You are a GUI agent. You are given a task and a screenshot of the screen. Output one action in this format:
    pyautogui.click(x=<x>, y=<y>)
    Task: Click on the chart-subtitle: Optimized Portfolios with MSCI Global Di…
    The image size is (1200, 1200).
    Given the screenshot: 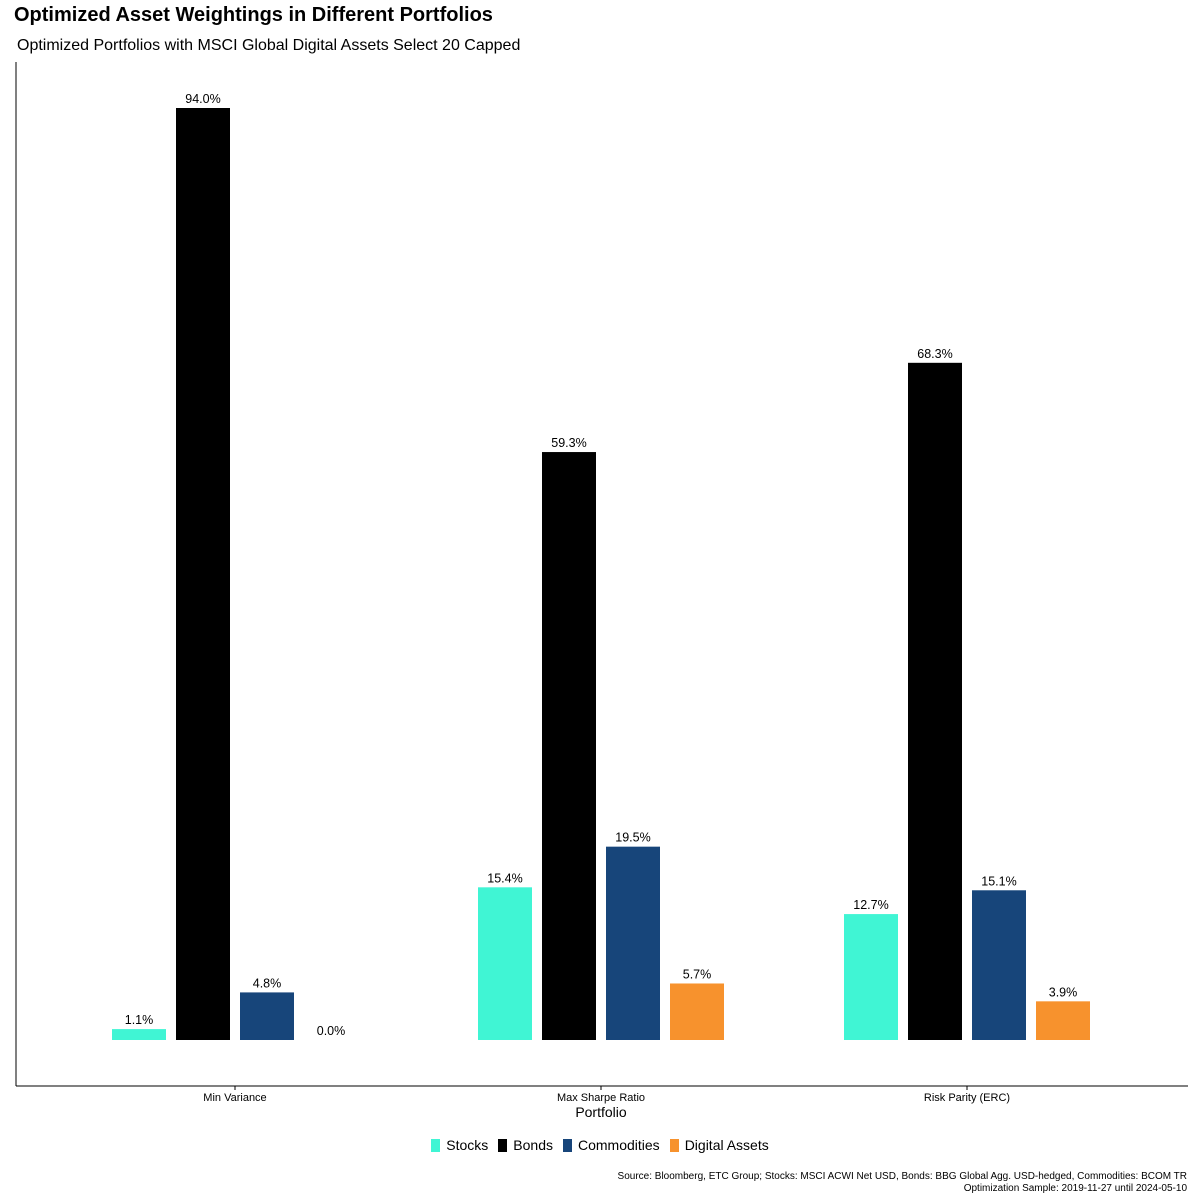 What is the action you would take?
    pyautogui.click(x=269, y=45)
    